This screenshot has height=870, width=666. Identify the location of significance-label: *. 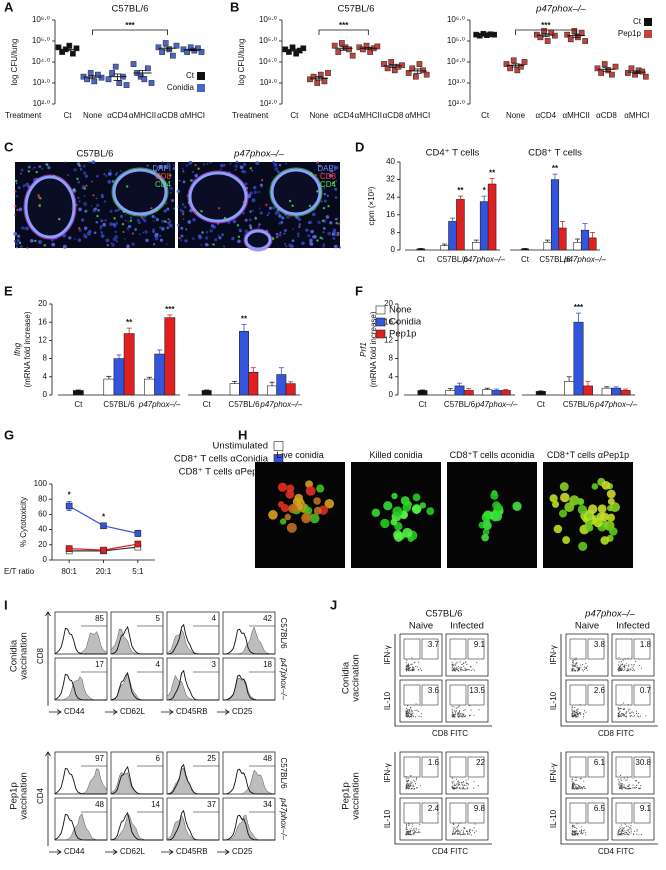
(104, 517).